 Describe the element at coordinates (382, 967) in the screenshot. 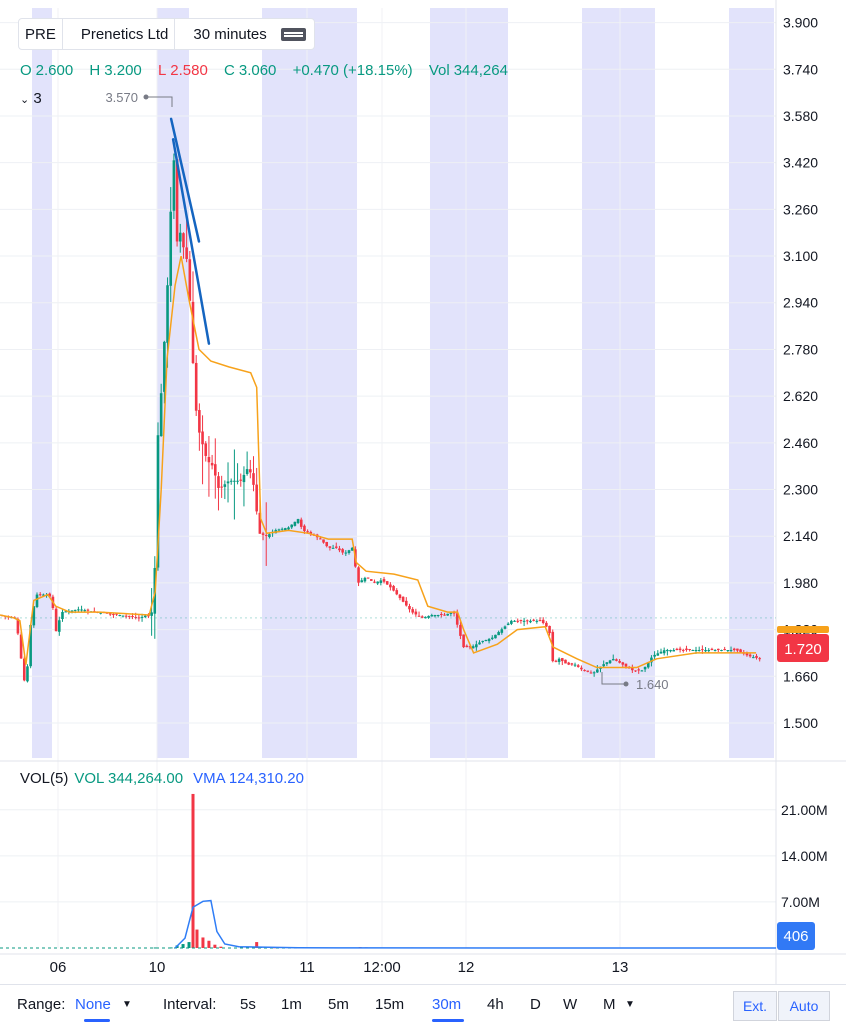

I see `time-tick-label: 12:00` at that location.